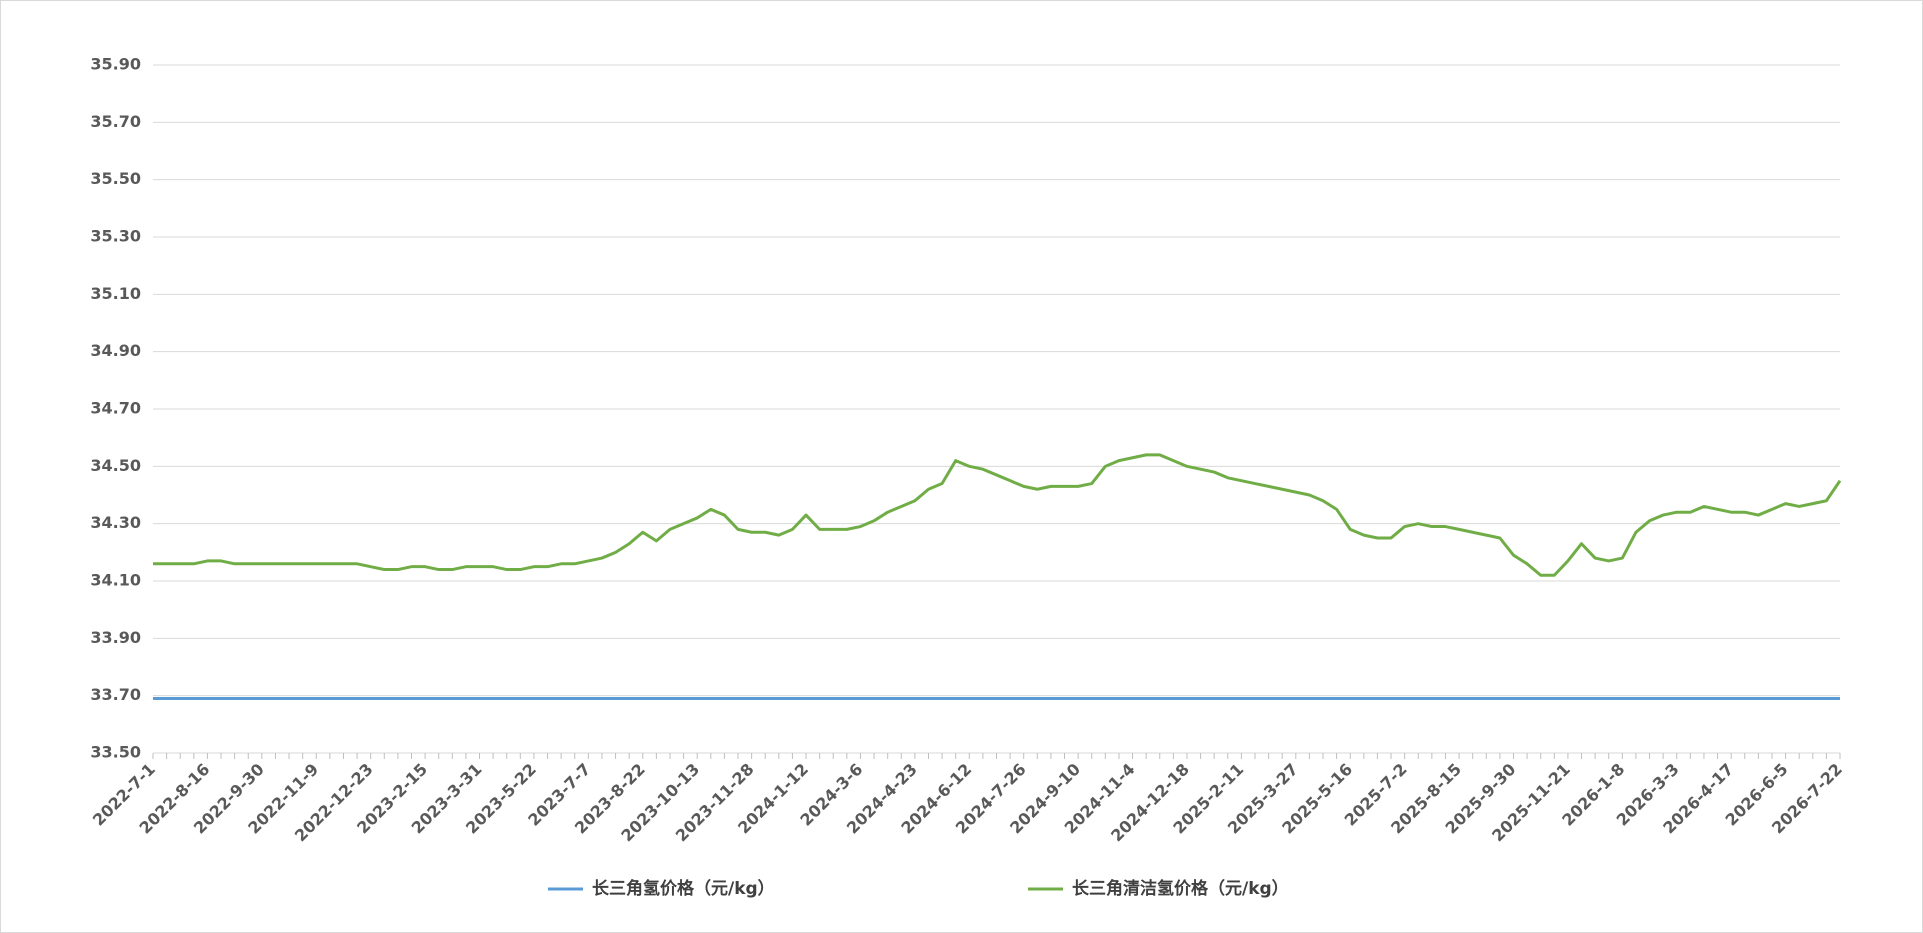 Image resolution: width=1923 pixels, height=933 pixels. Describe the element at coordinates (115, 752) in the screenshot. I see `y-tick-label: 33.50` at that location.